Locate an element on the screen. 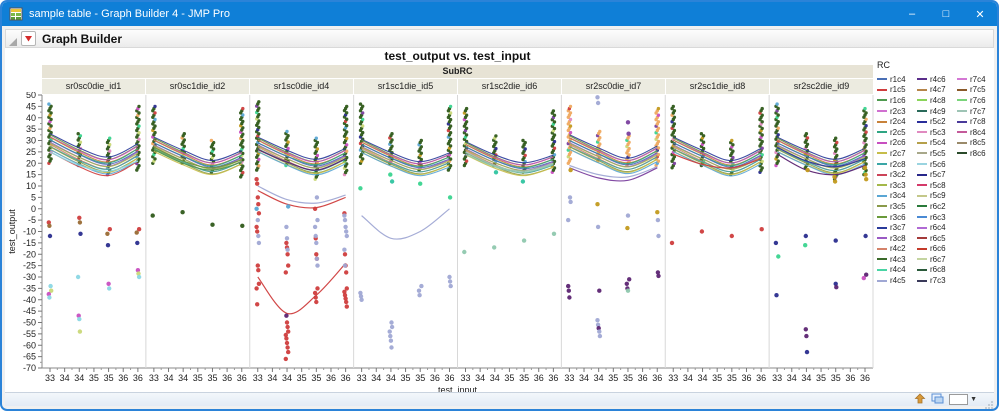  legend-label: r8c6 is located at coordinates (978, 153).